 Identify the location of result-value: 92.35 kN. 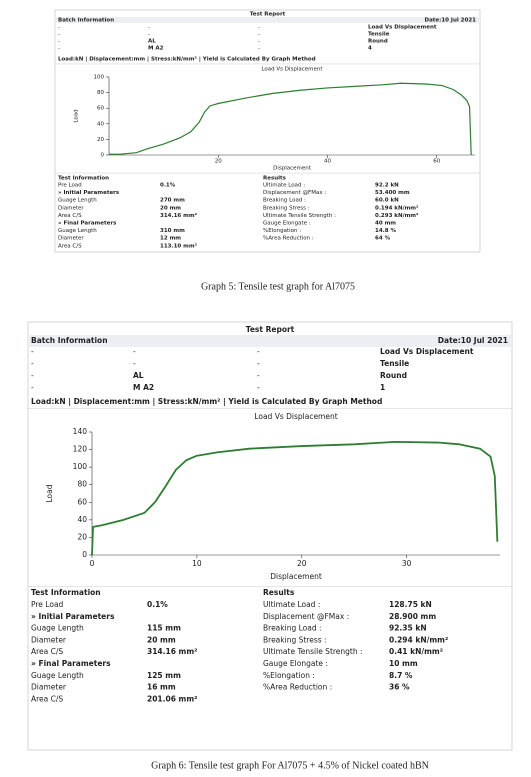
(408, 628).